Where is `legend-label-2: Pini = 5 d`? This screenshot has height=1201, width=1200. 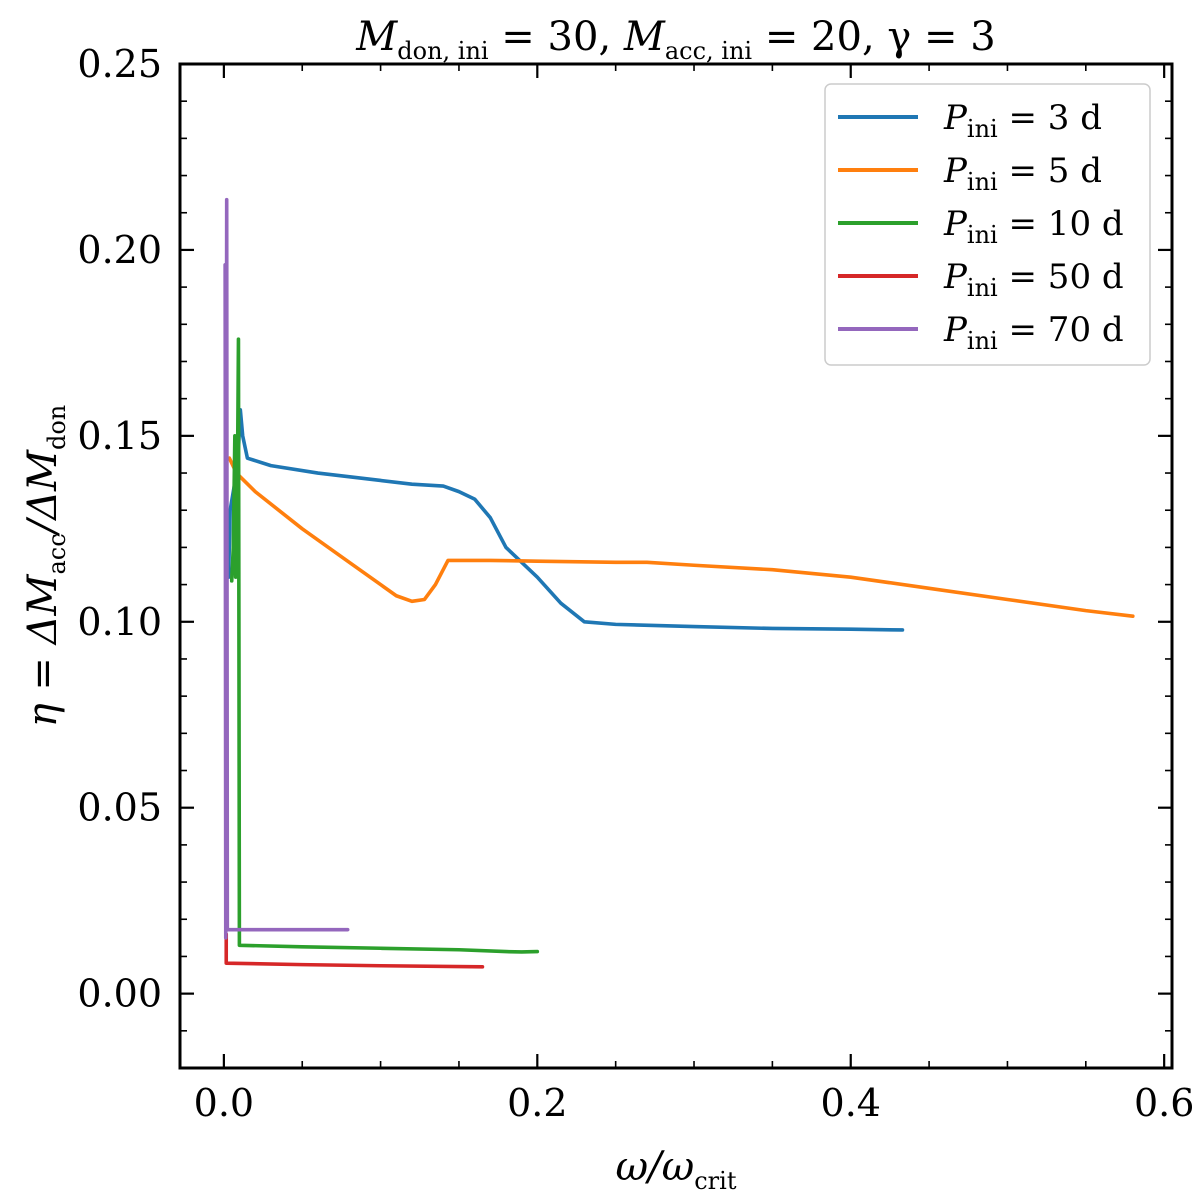
legend-label-2: Pini = 5 d is located at coordinates (1022, 173).